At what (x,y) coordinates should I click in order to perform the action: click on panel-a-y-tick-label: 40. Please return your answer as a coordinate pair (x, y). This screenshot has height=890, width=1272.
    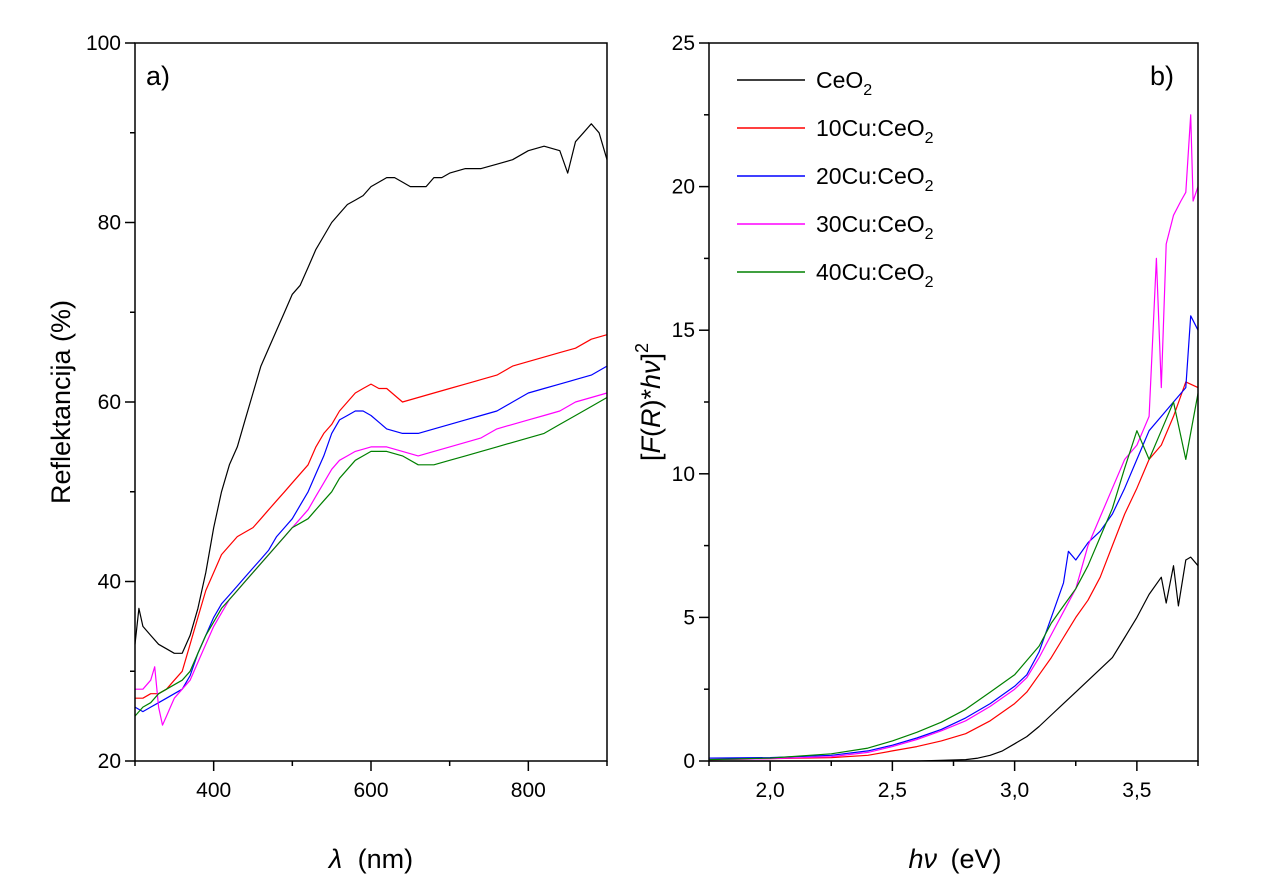
    Looking at the image, I should click on (109, 582).